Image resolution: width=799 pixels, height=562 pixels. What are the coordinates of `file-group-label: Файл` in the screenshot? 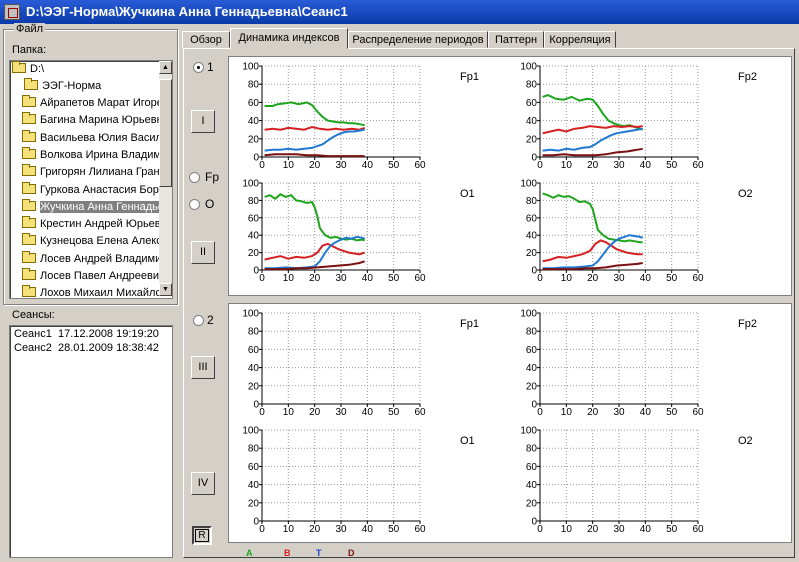 It's located at (30, 29).